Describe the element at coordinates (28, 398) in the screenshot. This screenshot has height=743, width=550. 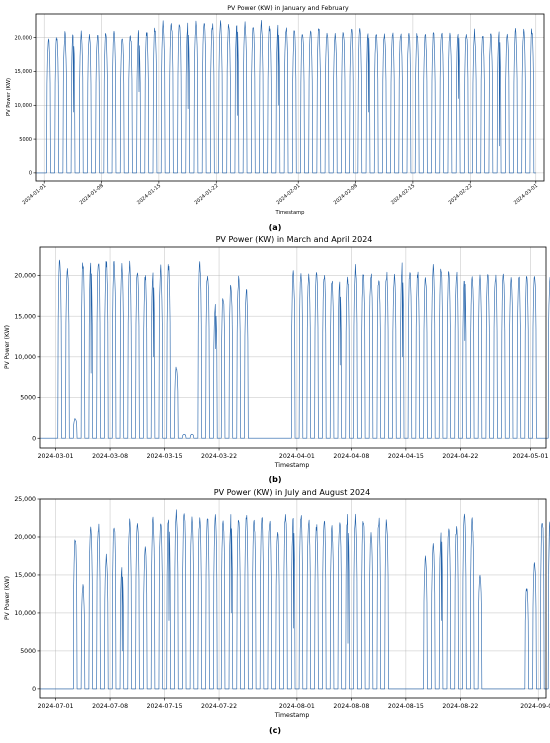
I see `chart-b-ytick-label: 5000` at that location.